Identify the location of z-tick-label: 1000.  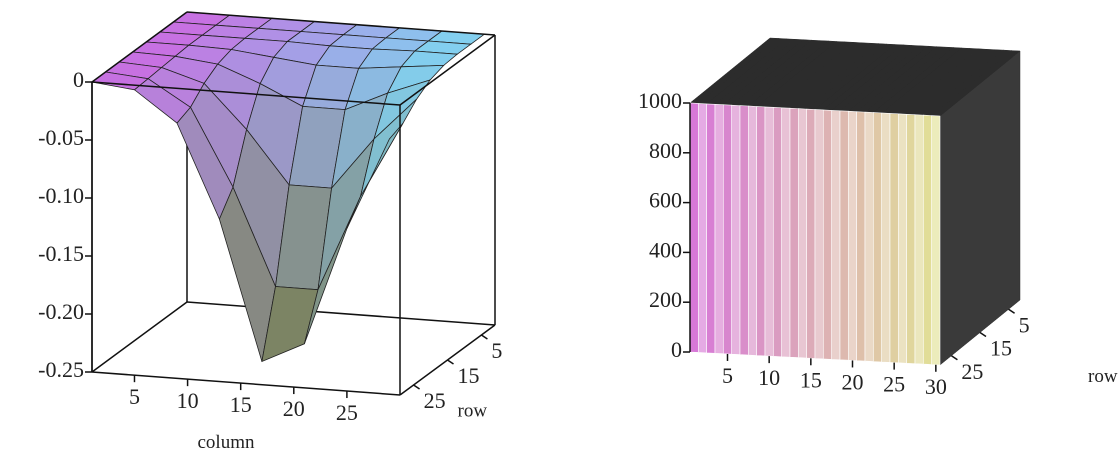
(660, 100).